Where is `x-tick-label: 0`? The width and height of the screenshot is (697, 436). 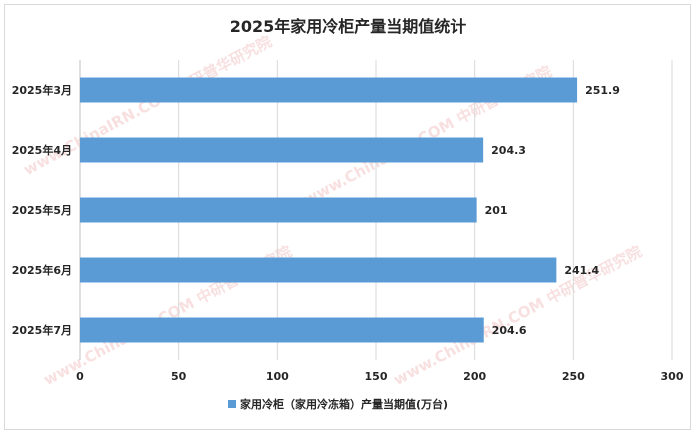 x-tick-label: 0 is located at coordinates (80, 376).